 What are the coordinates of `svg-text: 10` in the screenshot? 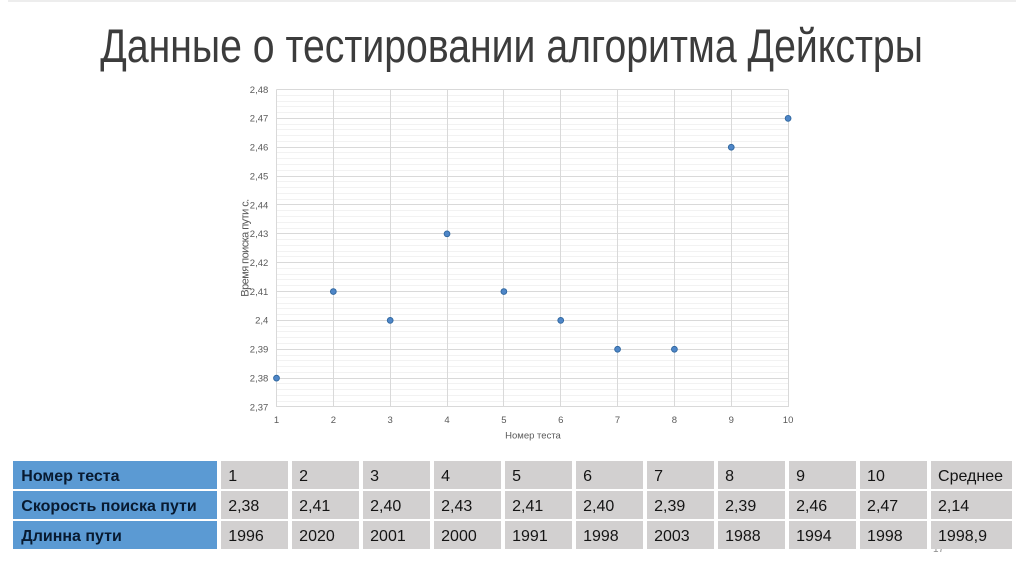 It's located at (788, 420).